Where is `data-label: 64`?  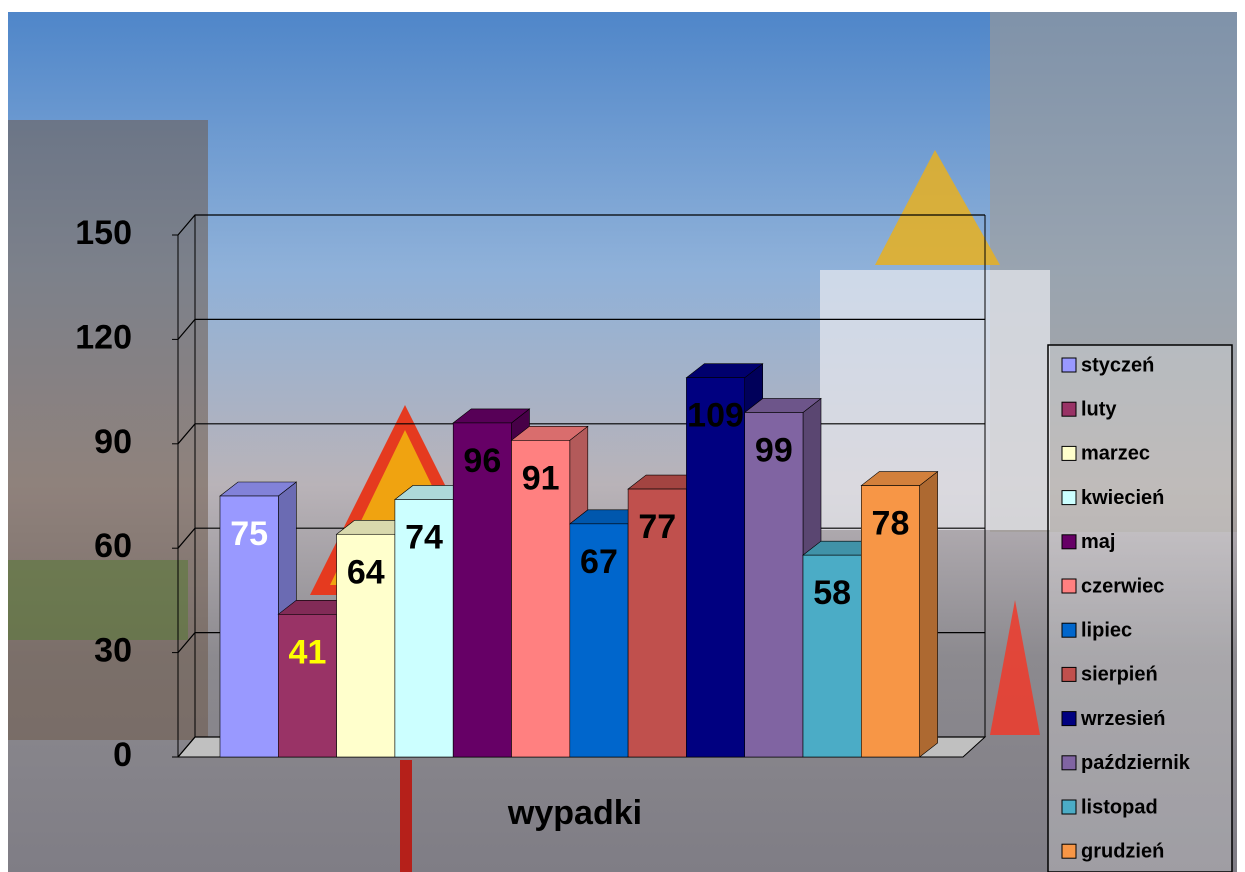
data-label: 64 is located at coordinates (366, 572).